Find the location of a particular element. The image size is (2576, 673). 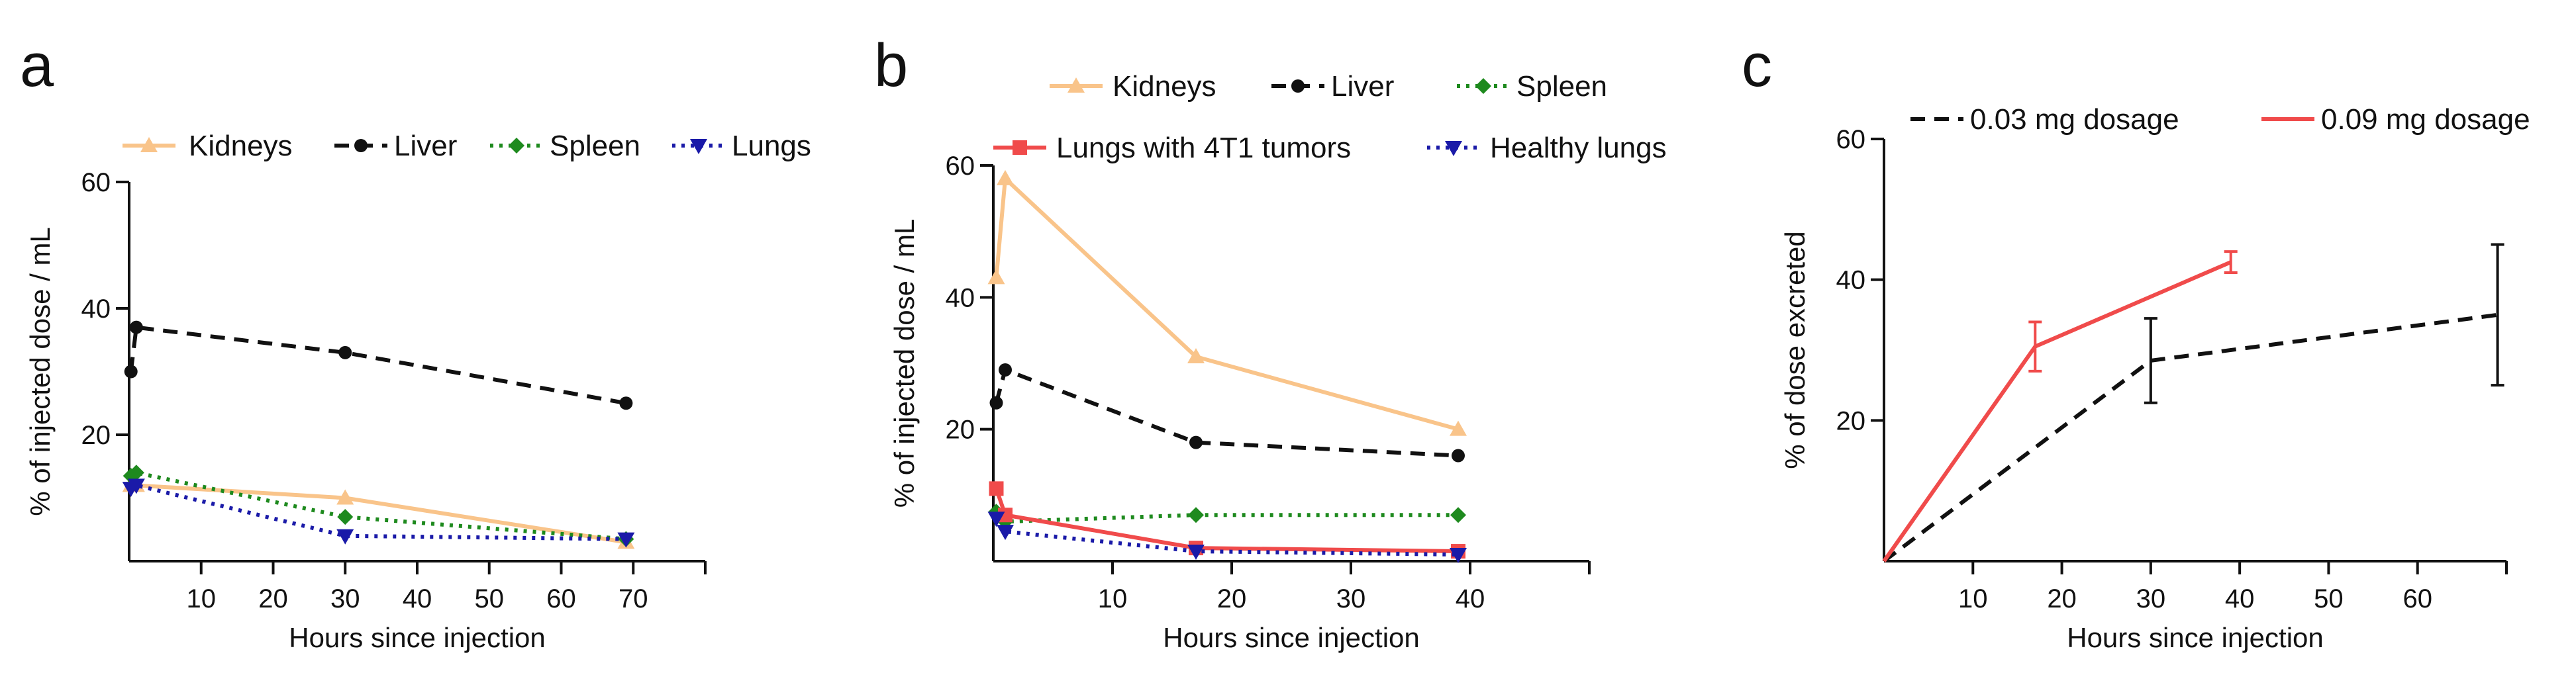

legend-label: Healthy lungs is located at coordinates (1578, 148).